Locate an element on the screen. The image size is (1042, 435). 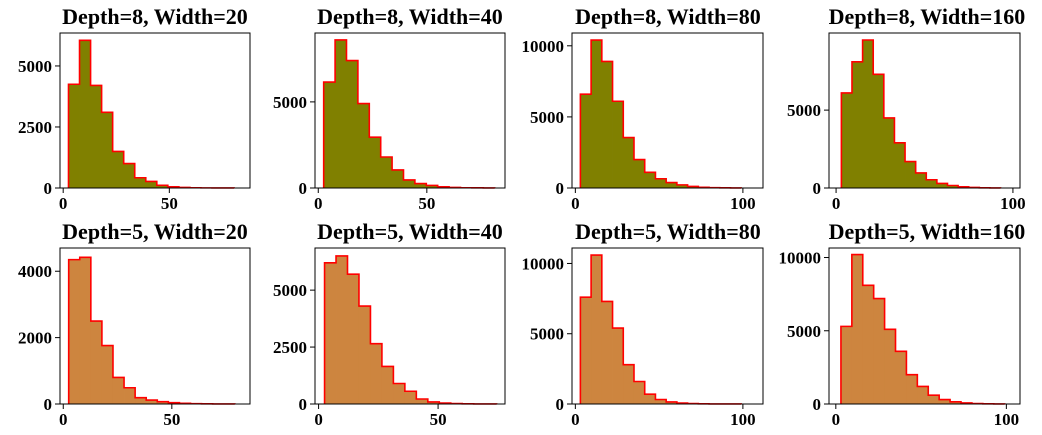
panel-depth5-width40: Depth=5, Width=40 0 50 0 2500 5000 is located at coordinates (389, 324).